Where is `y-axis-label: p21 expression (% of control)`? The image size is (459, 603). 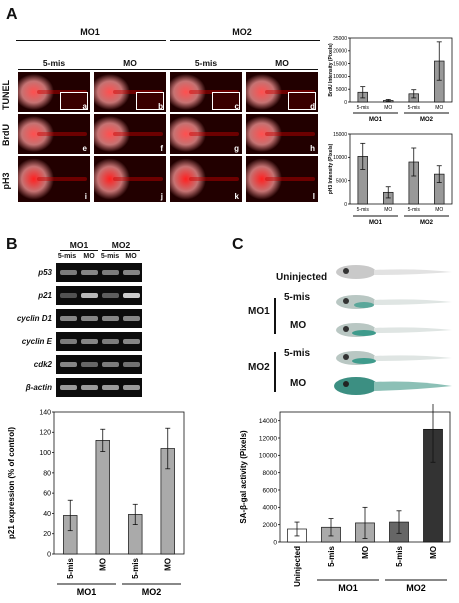 y-axis-label: p21 expression (% of control) is located at coordinates (11, 483).